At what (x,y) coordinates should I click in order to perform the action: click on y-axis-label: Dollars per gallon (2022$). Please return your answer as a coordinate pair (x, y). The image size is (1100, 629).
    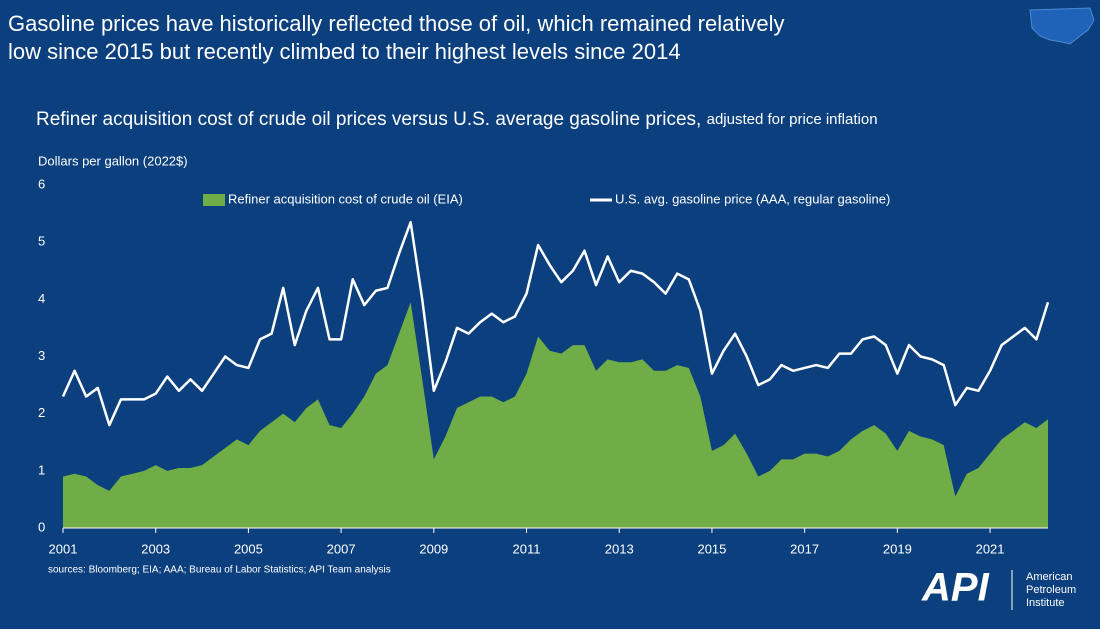
    Looking at the image, I should click on (113, 160).